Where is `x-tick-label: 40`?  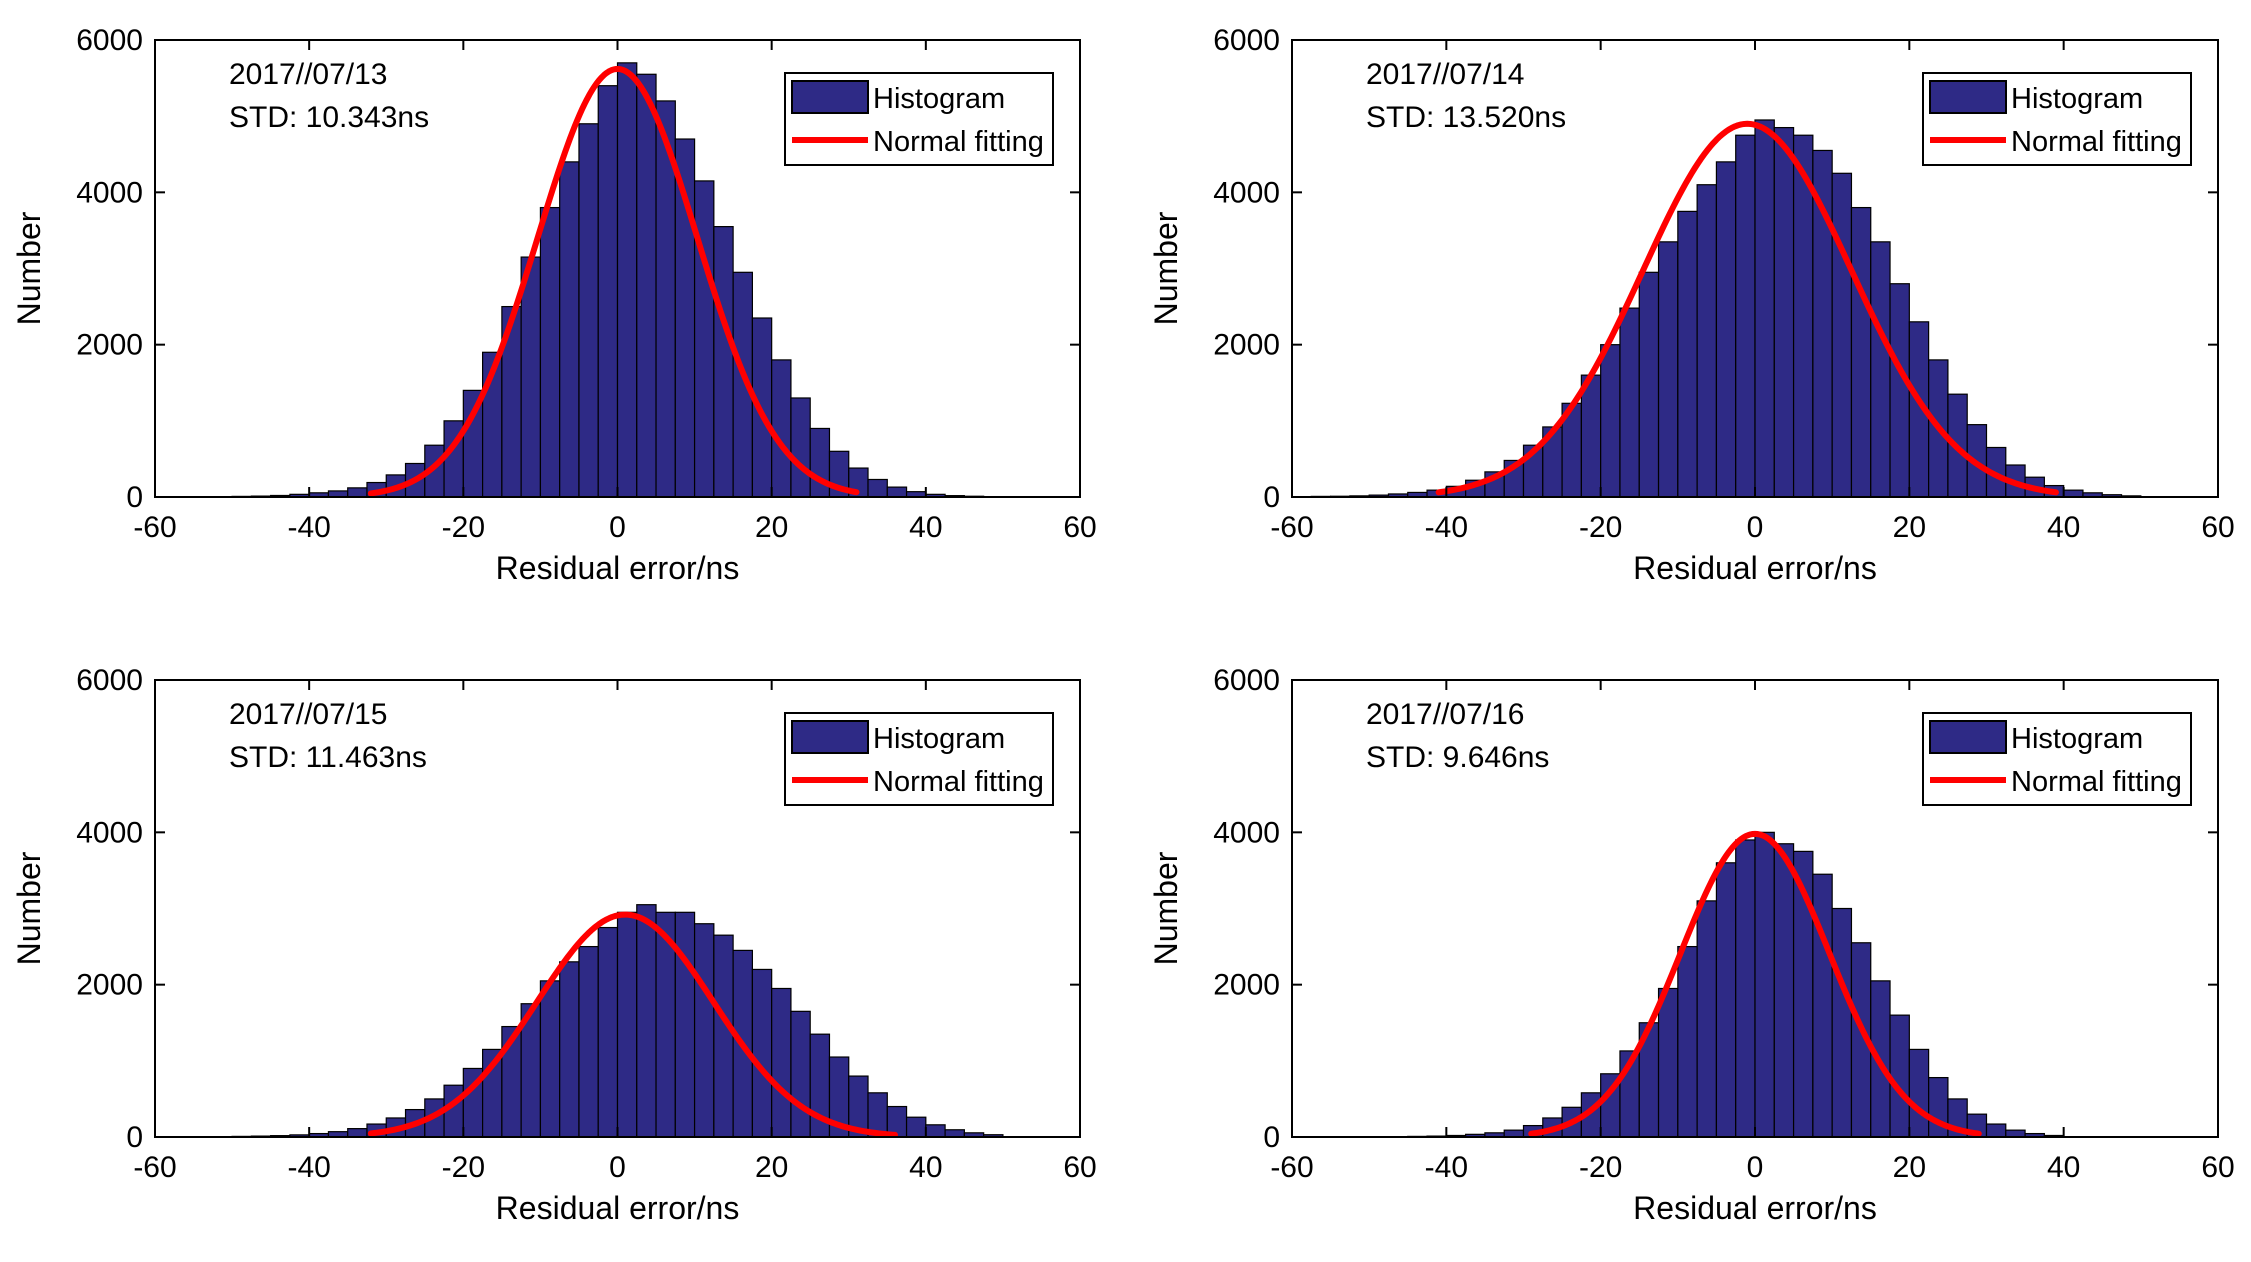 x-tick-label: 40 is located at coordinates (925, 1167).